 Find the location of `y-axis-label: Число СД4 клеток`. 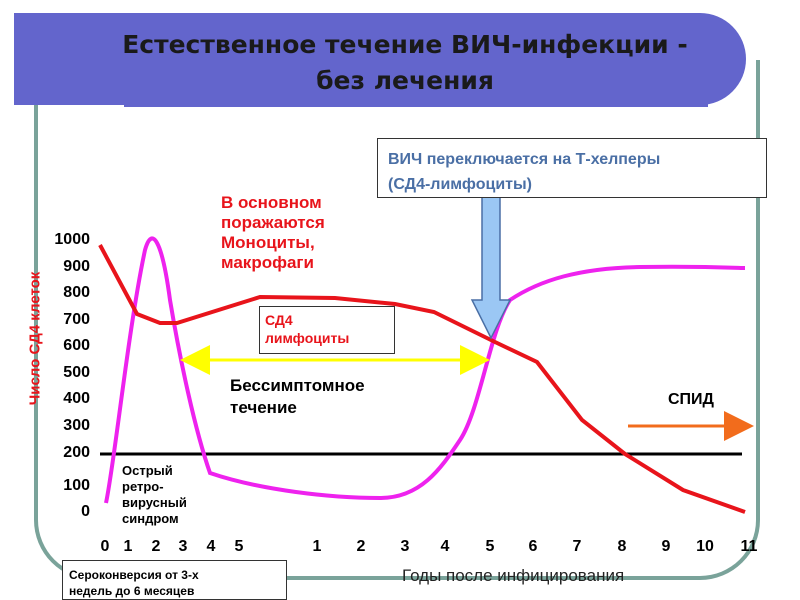

y-axis-label: Число СД4 клеток is located at coordinates (35, 338).